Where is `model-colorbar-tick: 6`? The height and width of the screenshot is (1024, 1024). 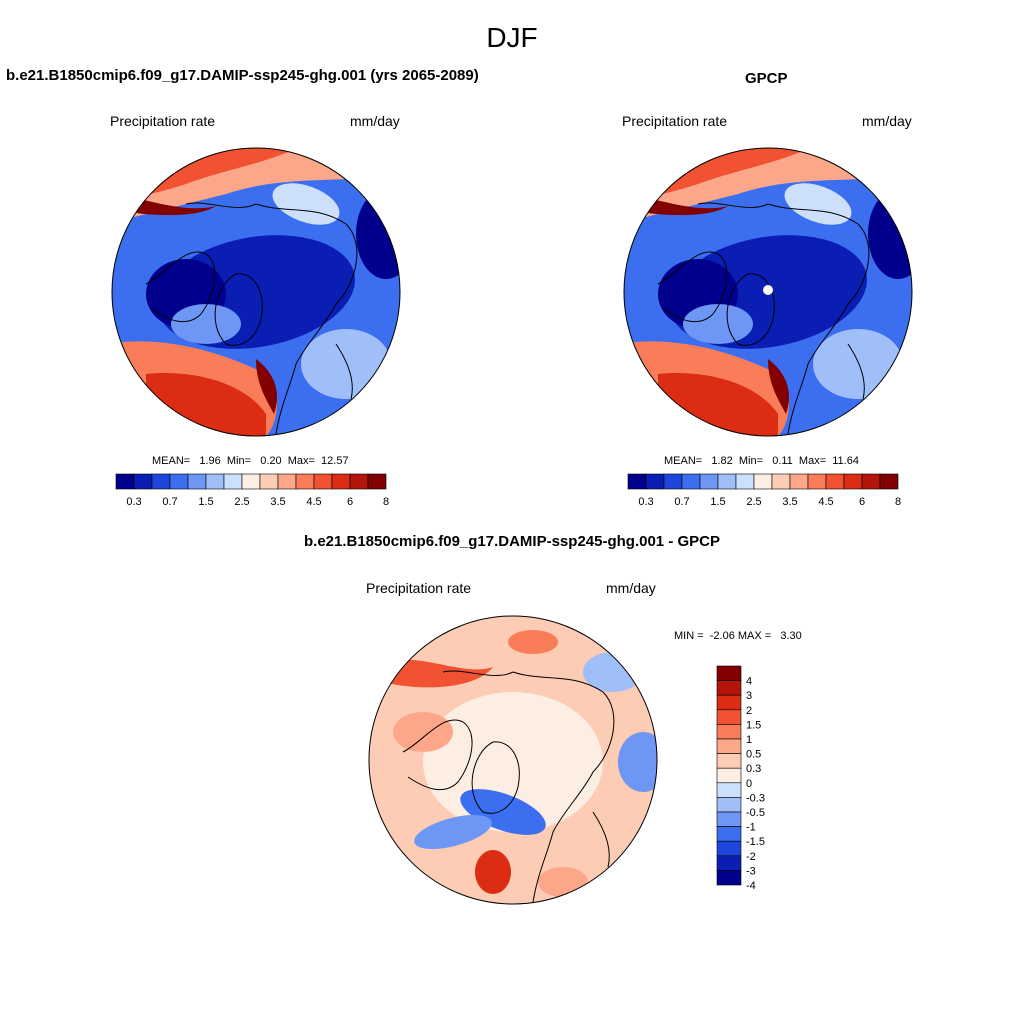 model-colorbar-tick: 6 is located at coordinates (350, 502).